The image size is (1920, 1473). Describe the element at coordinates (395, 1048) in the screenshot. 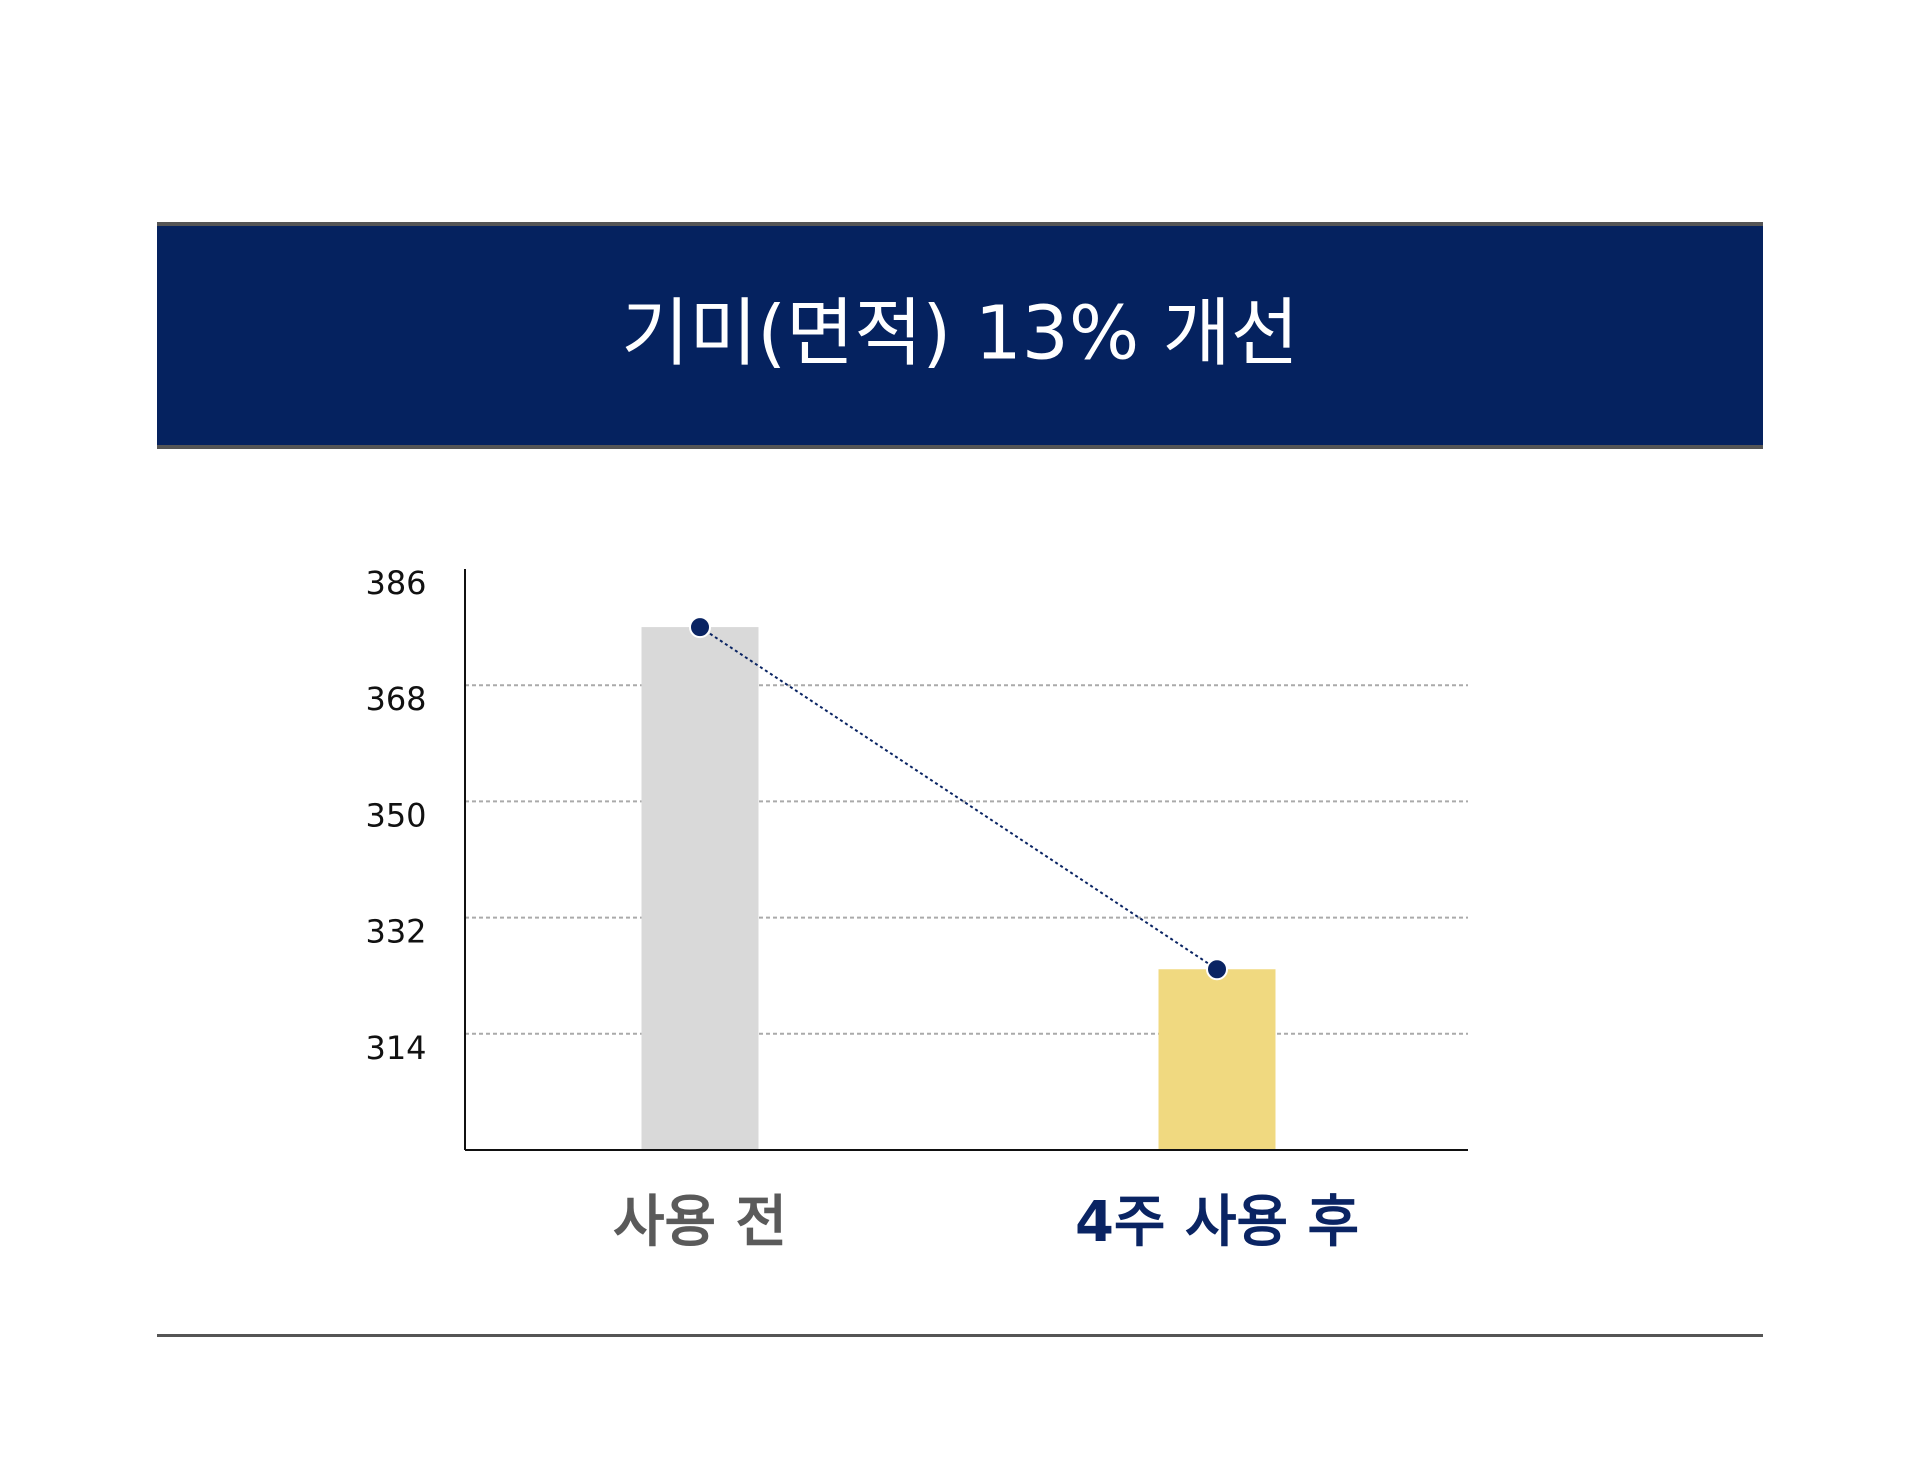

I see `y-tick-label: 314` at that location.